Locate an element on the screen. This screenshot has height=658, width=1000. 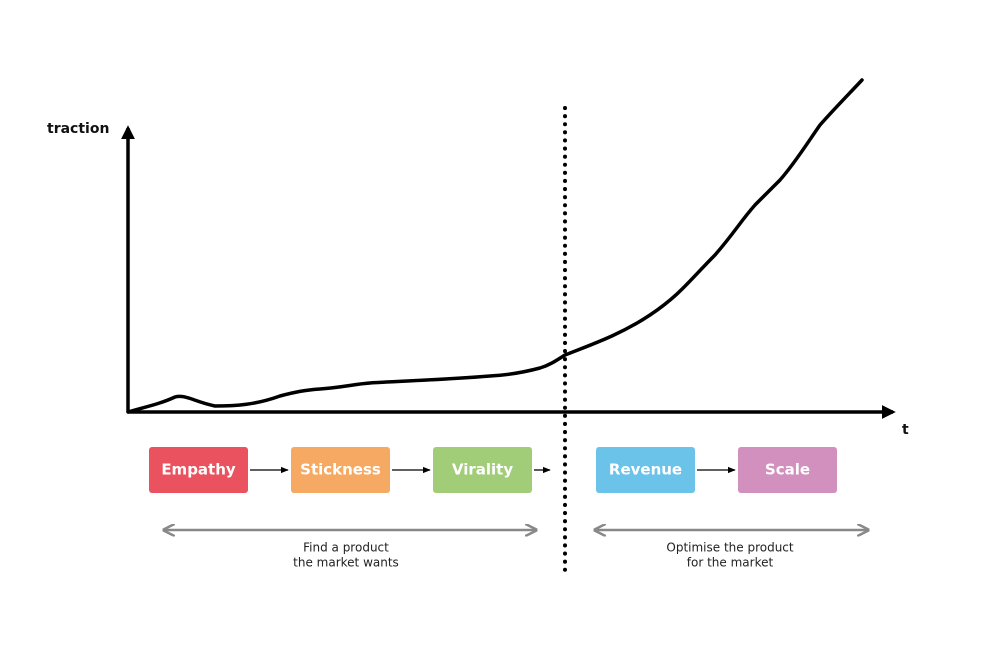
stages: Empathy Stickness Virality Revenue Scale is located at coordinates (493, 470).